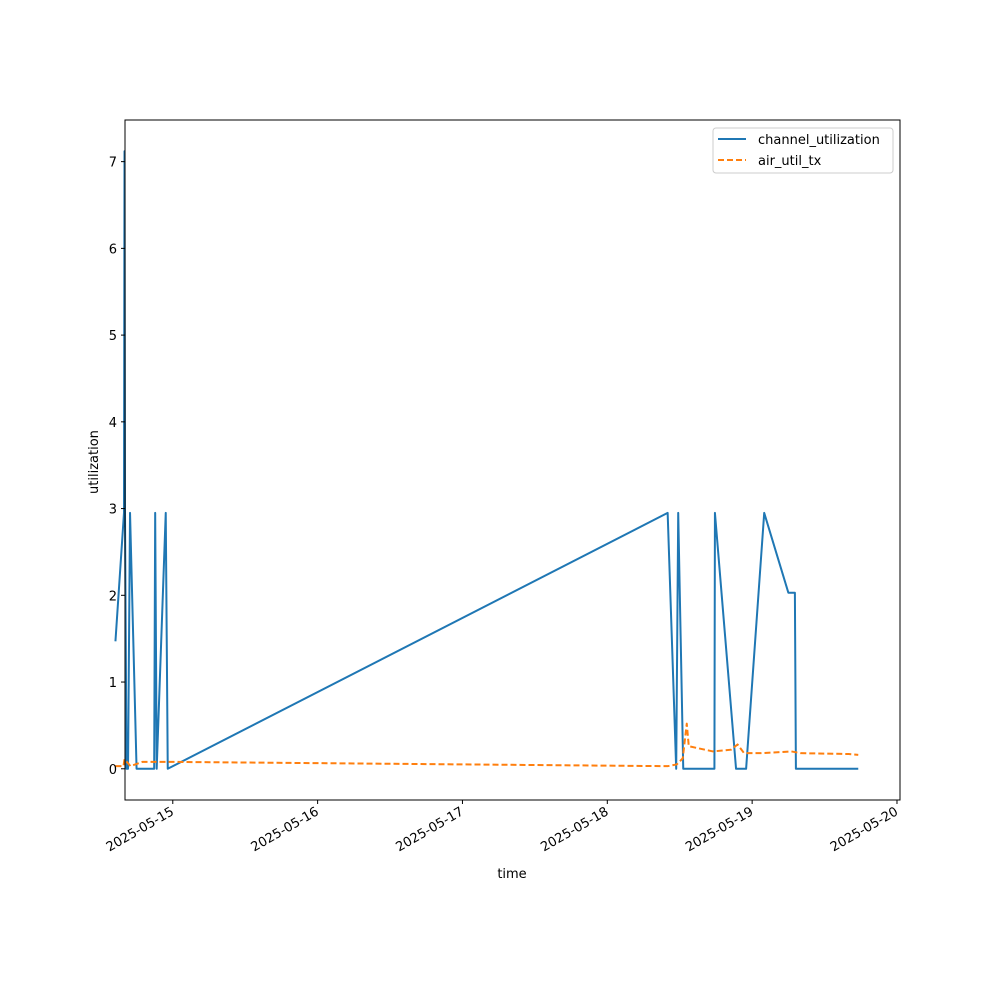 Image resolution: width=1000 pixels, height=1000 pixels. What do you see at coordinates (511, 874) in the screenshot?
I see `x-axis-label: time` at bounding box center [511, 874].